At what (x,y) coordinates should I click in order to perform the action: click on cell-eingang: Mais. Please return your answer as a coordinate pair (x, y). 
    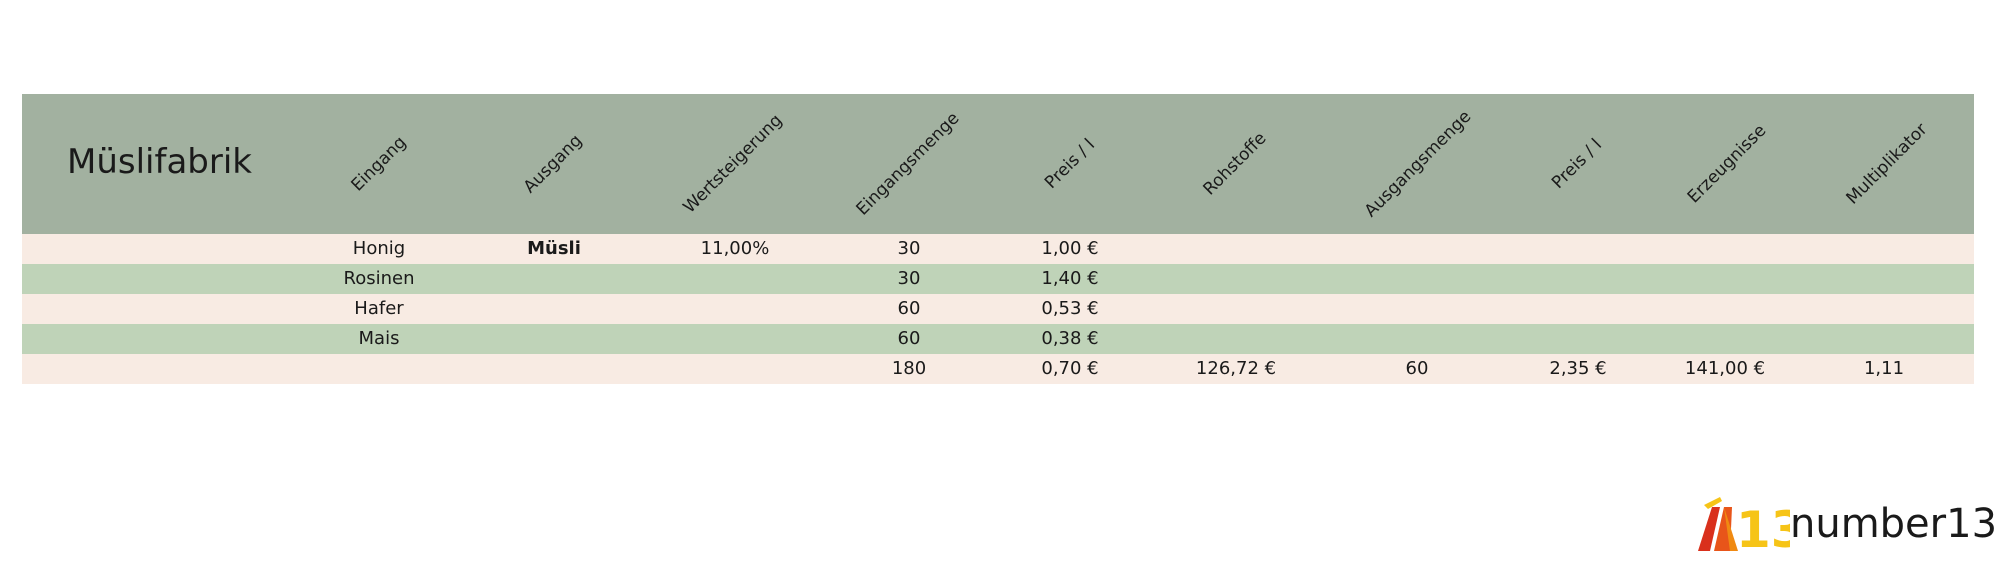
    Looking at the image, I should click on (379, 338).